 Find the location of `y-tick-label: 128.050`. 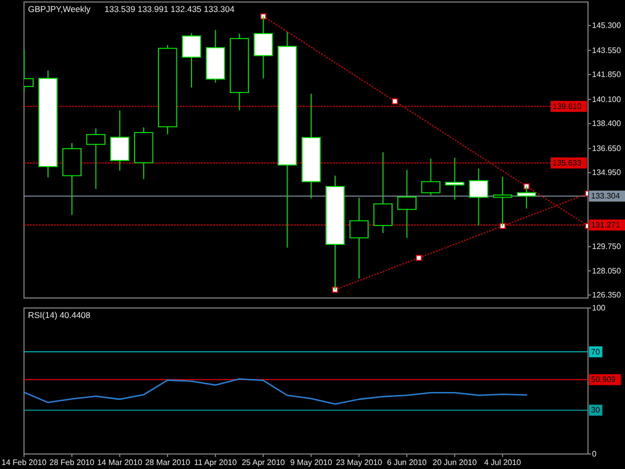

y-tick-label: 128.050 is located at coordinates (607, 271).